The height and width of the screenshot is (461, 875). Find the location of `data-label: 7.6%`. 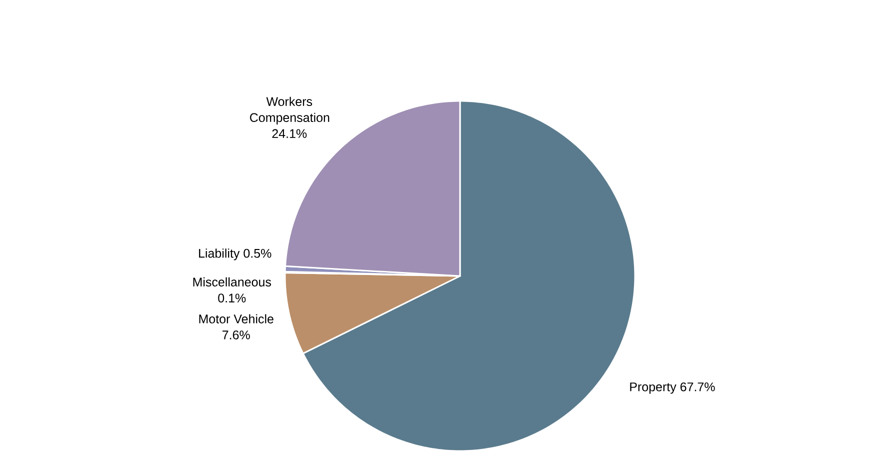

data-label: 7.6% is located at coordinates (236, 335).